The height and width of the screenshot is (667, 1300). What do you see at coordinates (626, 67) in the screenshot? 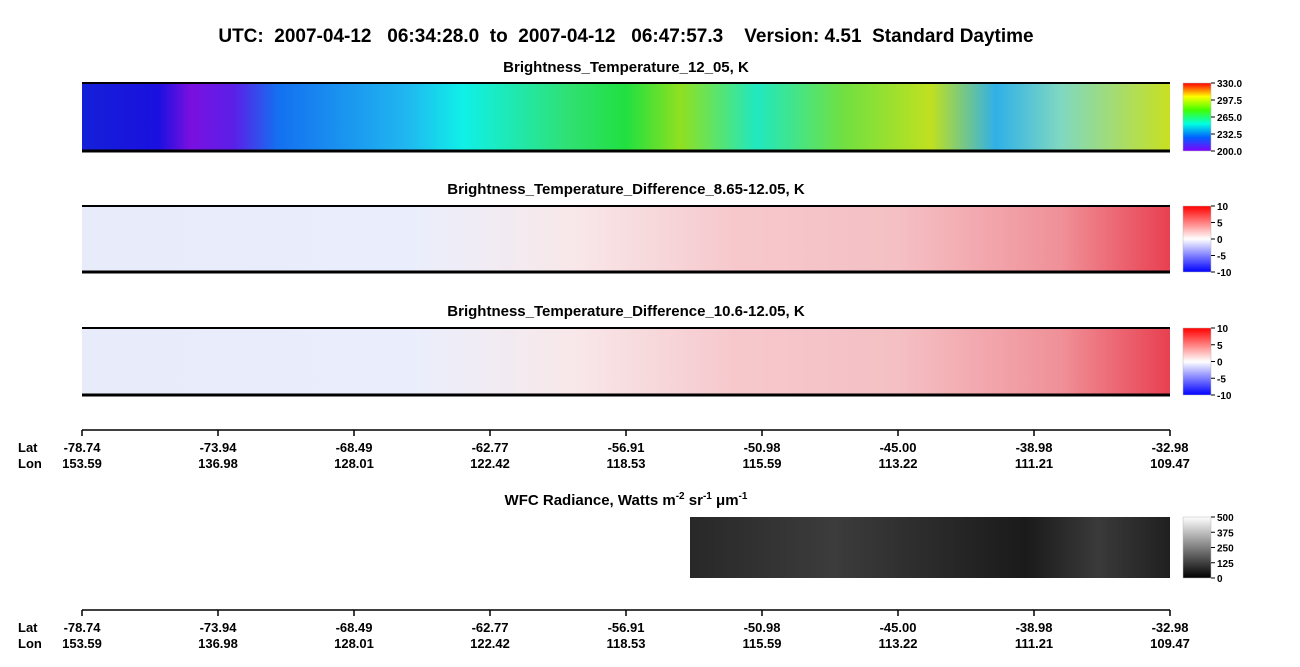
I see `panel-title: Brightness_Temperature_12_05, K` at bounding box center [626, 67].